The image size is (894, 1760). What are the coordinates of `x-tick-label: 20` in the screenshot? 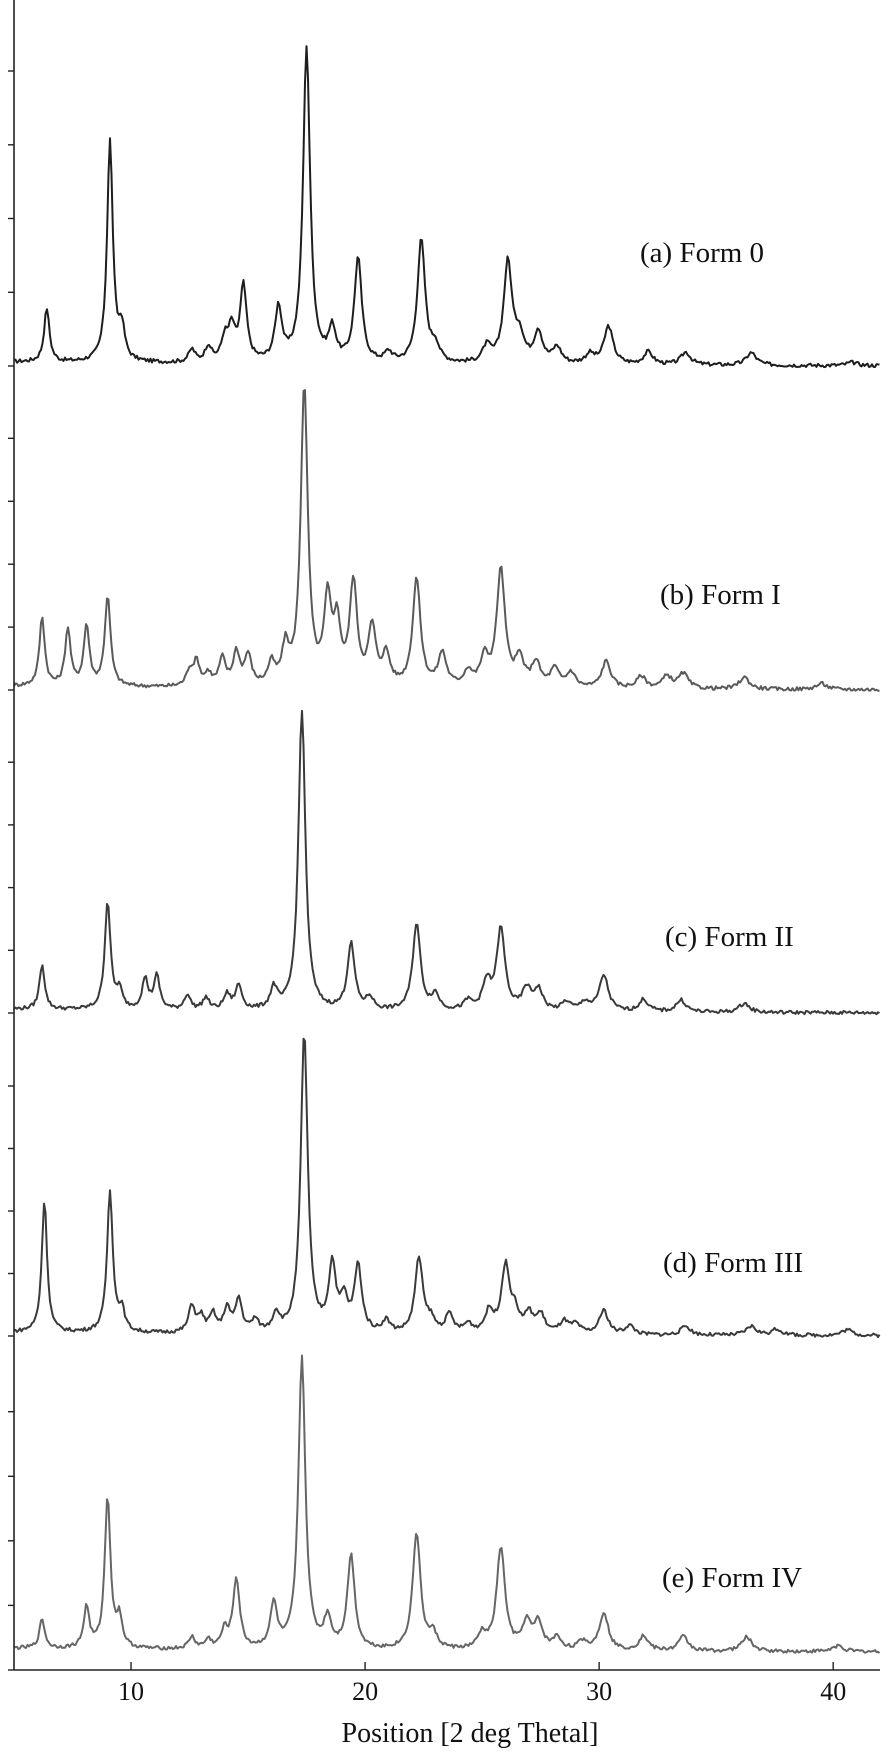 It's located at (365, 1691).